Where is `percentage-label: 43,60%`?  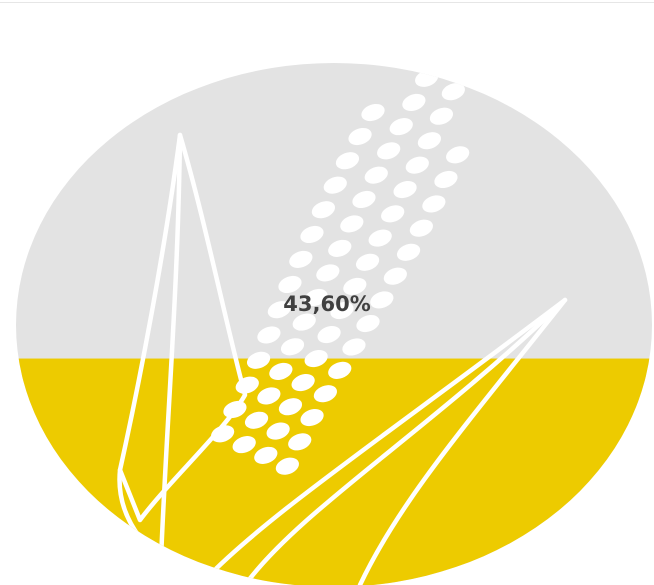 percentage-label: 43,60% is located at coordinates (327, 304).